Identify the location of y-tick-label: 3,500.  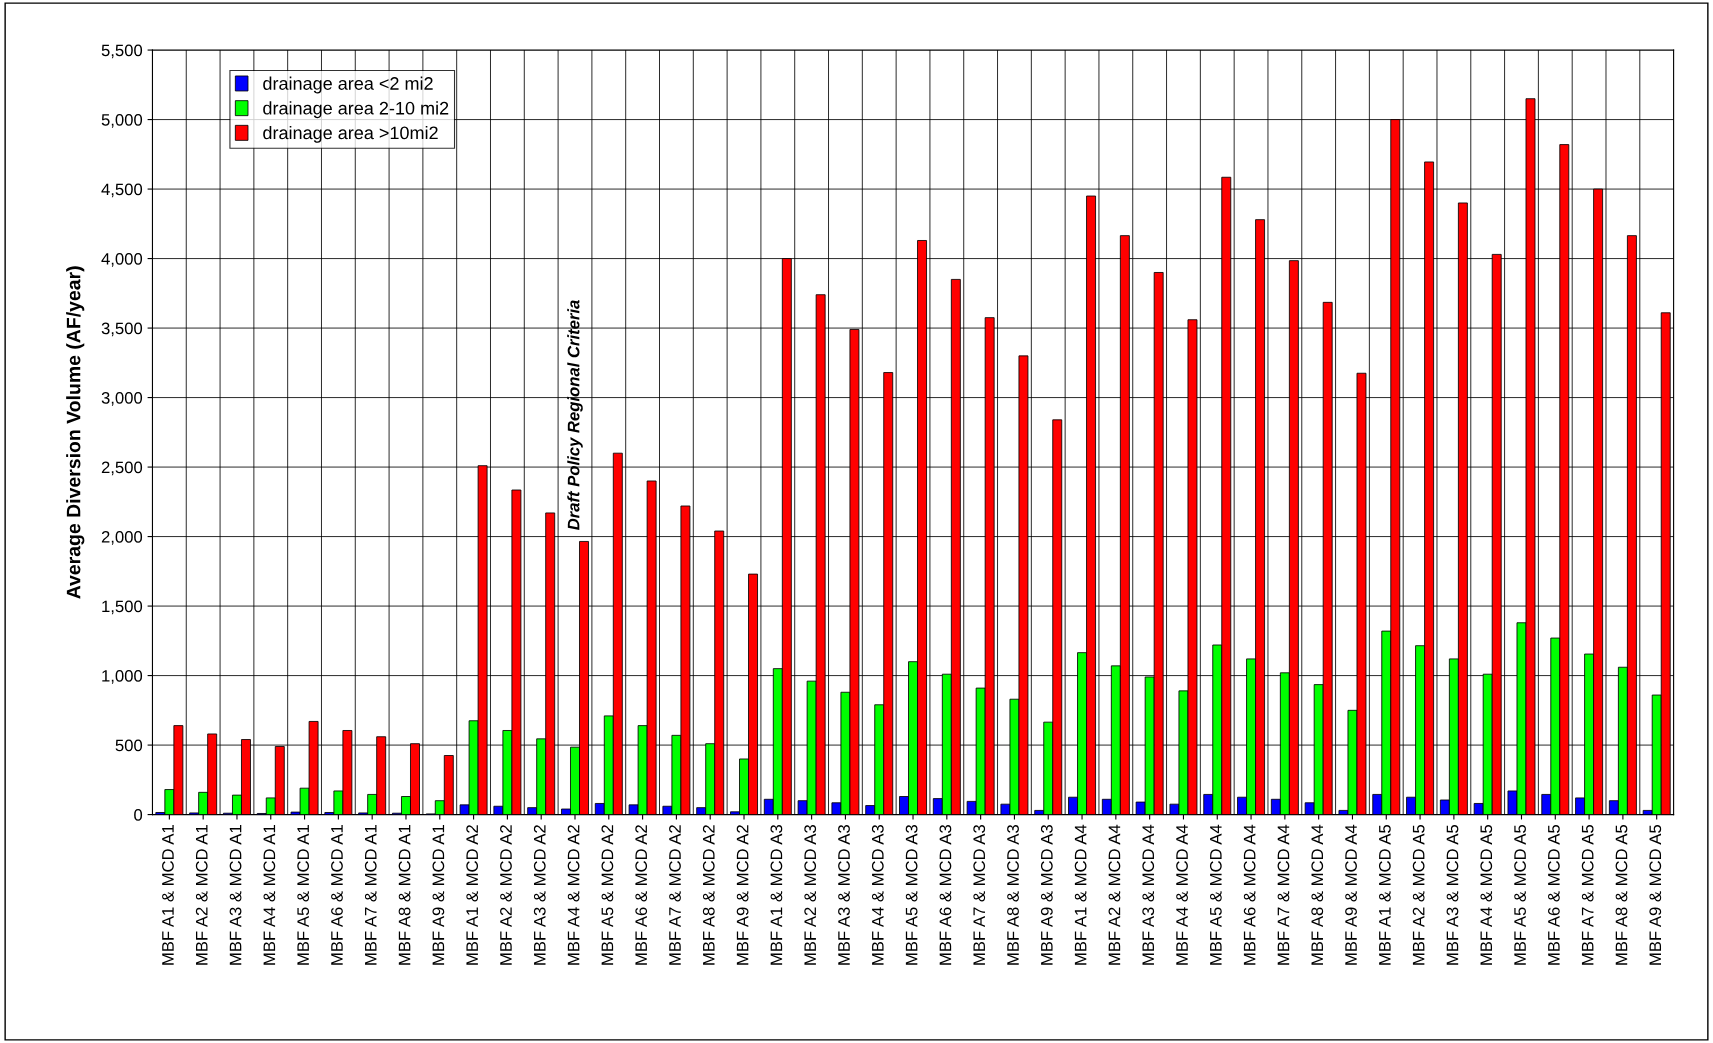
(122, 329).